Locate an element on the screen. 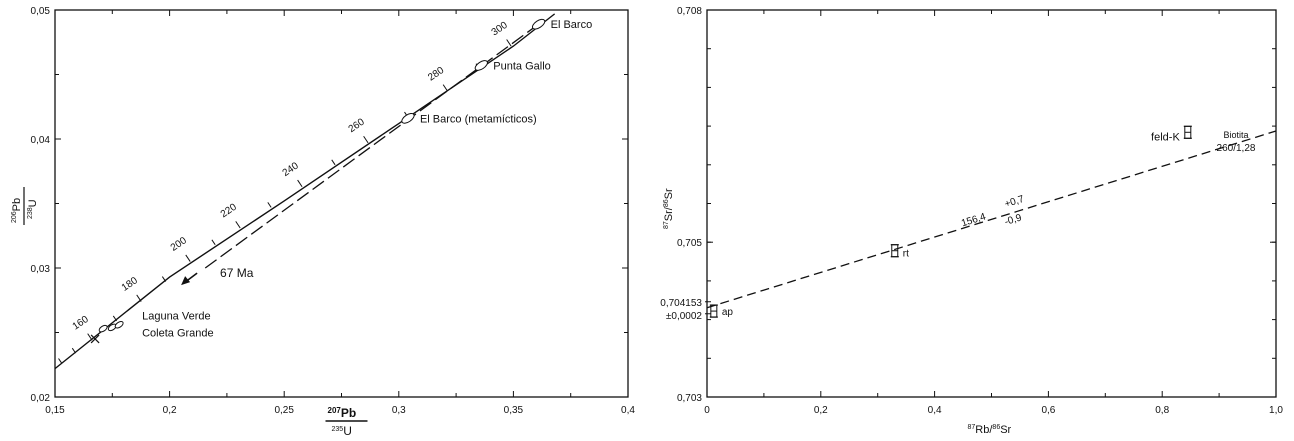 Image resolution: width=1294 pixels, height=441 pixels. plot1-x-tick-label: 0,35 is located at coordinates (514, 410).